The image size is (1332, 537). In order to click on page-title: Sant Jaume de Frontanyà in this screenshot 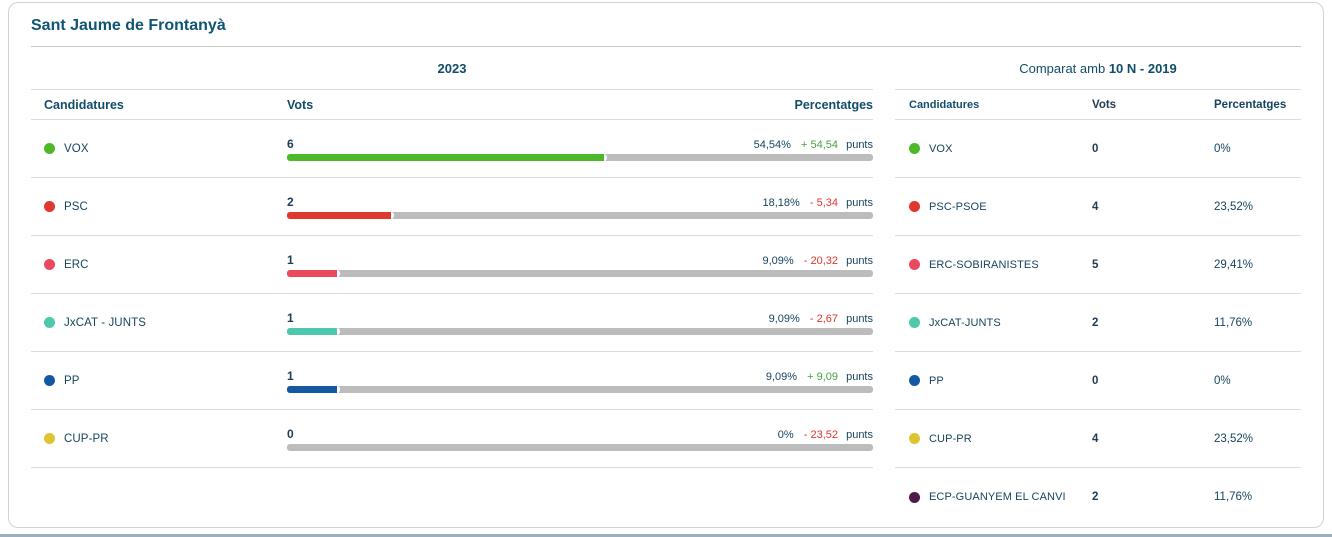, I will do `click(128, 25)`.